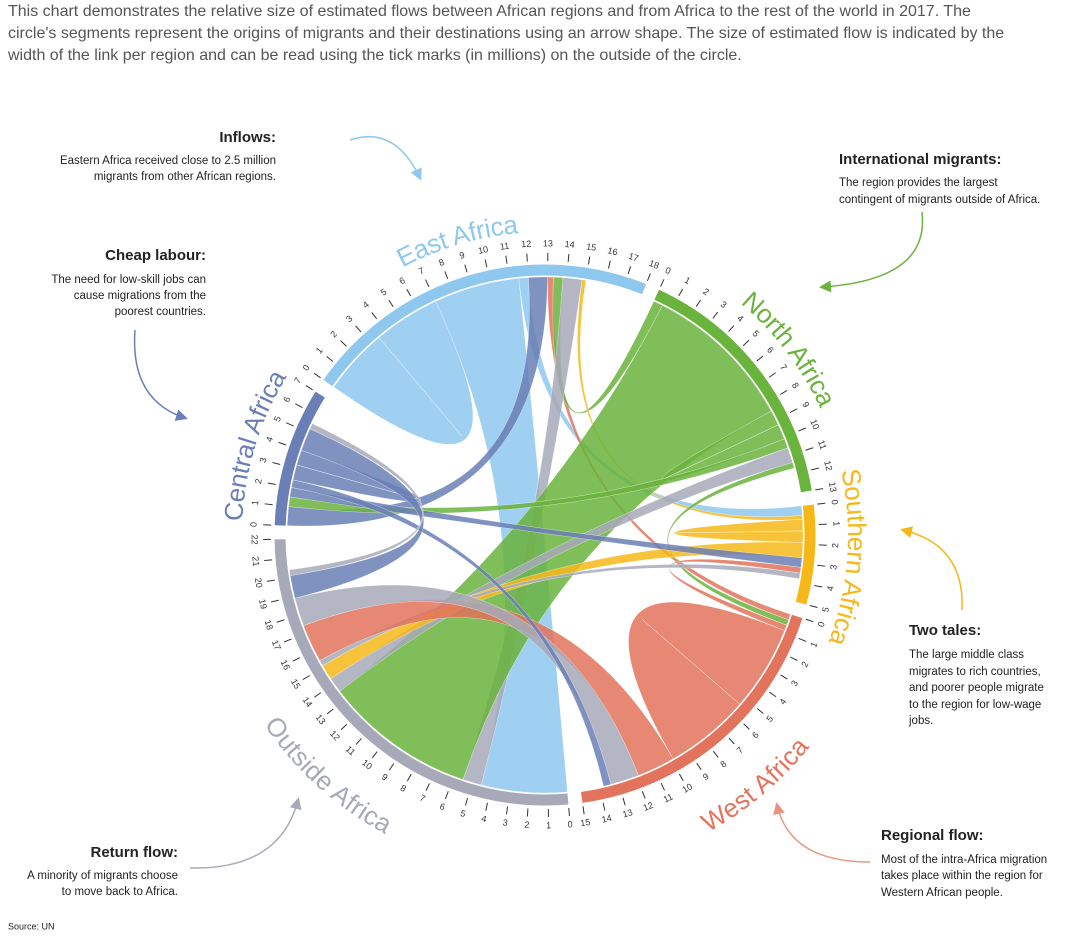  What do you see at coordinates (155, 255) in the screenshot?
I see `annotation-title: Cheap labour:` at bounding box center [155, 255].